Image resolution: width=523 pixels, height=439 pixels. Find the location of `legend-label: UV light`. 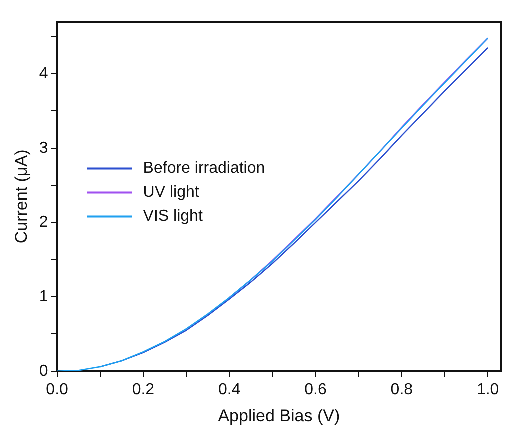

legend-label: UV light is located at coordinates (171, 193).